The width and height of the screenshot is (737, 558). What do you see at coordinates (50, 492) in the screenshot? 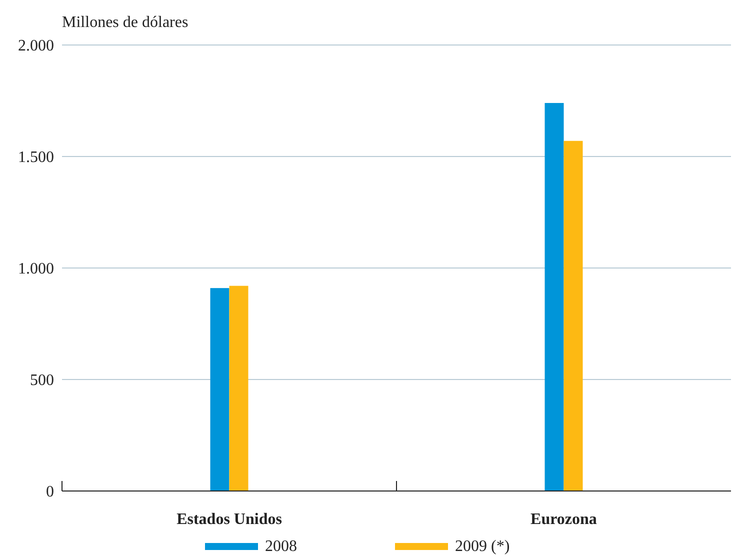
I see `y-tick-label: 0` at bounding box center [50, 492].